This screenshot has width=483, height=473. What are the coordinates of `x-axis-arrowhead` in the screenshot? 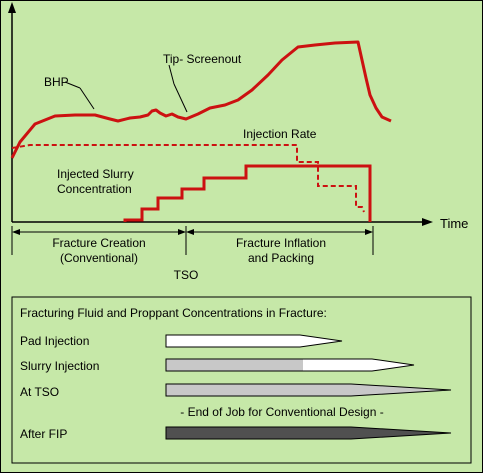 It's located at (427, 222).